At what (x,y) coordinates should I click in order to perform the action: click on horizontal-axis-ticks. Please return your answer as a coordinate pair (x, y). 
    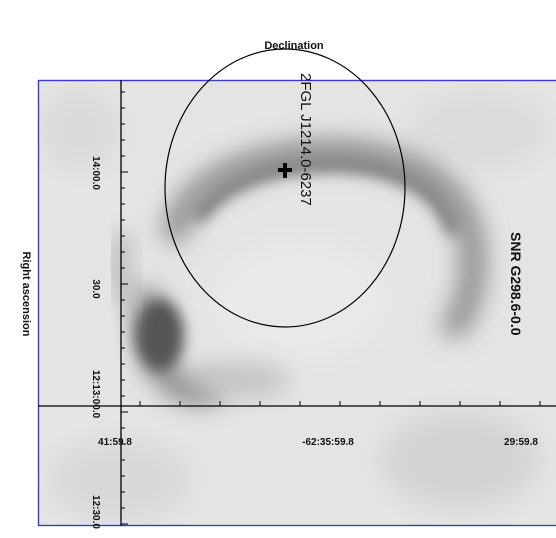
    Looking at the image, I should click on (340, 403).